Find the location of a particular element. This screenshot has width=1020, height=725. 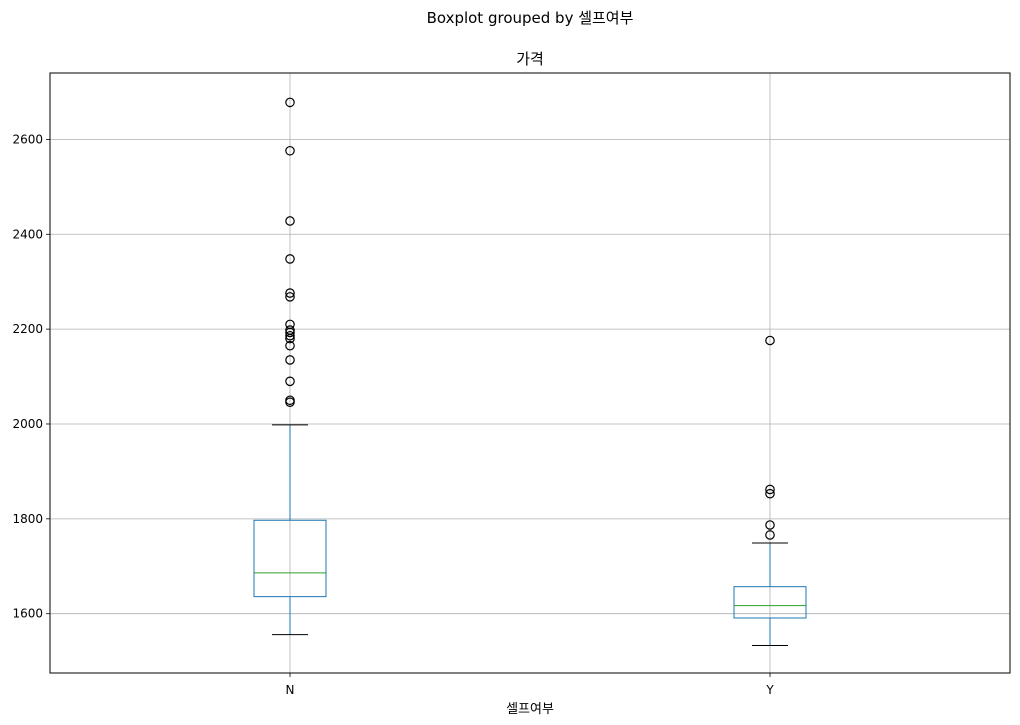

y-tick-label-1600: 1600 is located at coordinates (27, 614).